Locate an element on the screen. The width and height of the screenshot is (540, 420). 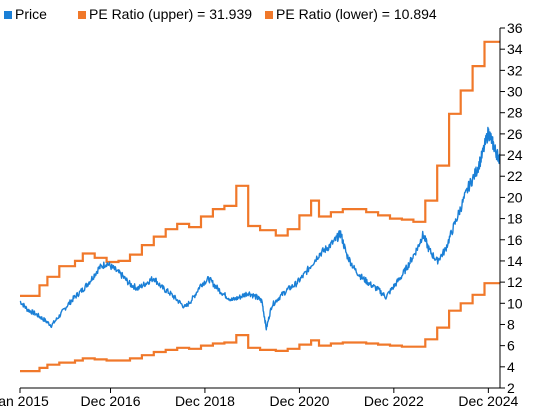
legend-label-price: Price is located at coordinates (31, 14).